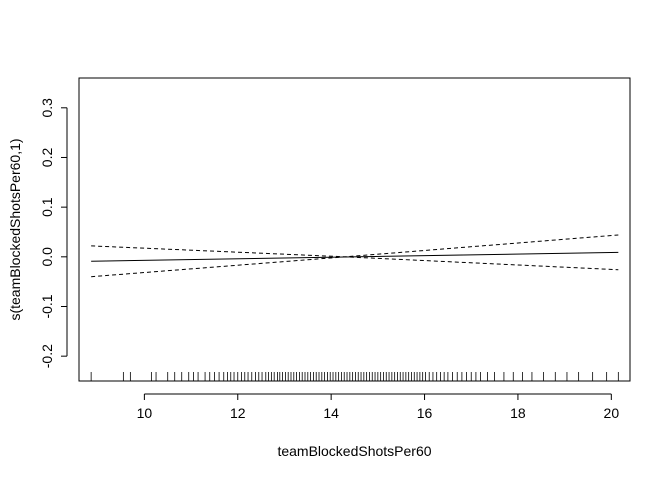  Describe the element at coordinates (47, 306) in the screenshot. I see `y-tick-label: -0.1` at that location.